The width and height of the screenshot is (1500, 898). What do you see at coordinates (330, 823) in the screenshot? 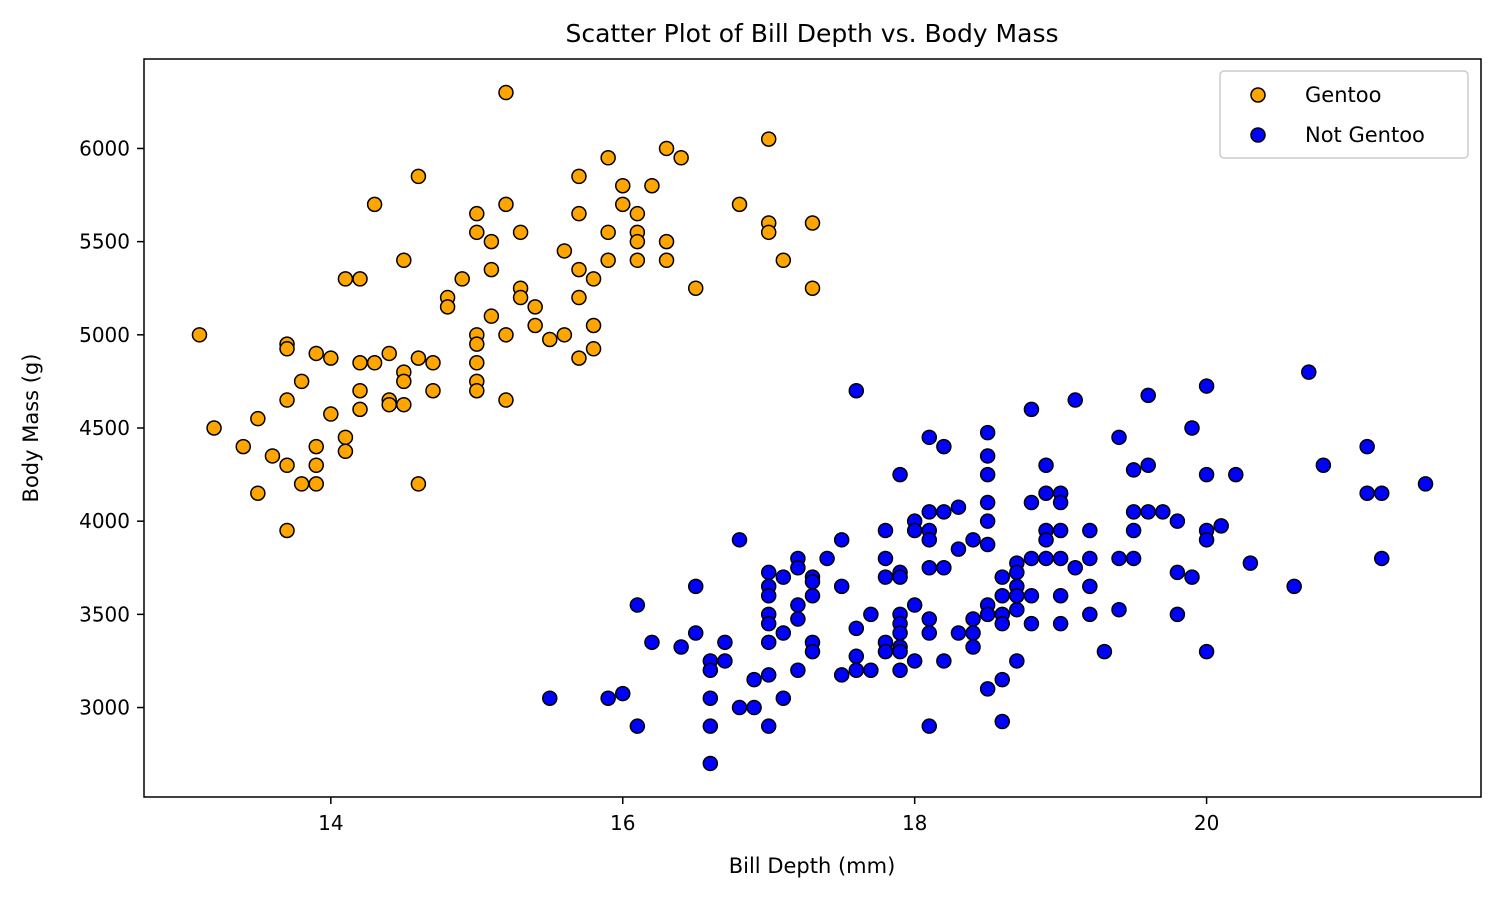
I see `x-tick-label-14: 14` at bounding box center [330, 823].